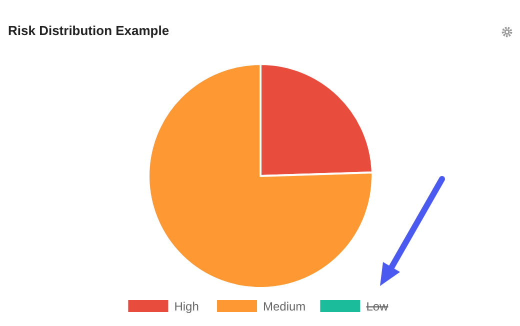 This screenshot has width=520, height=326. Describe the element at coordinates (377, 307) in the screenshot. I see `legend-label: Low` at that location.